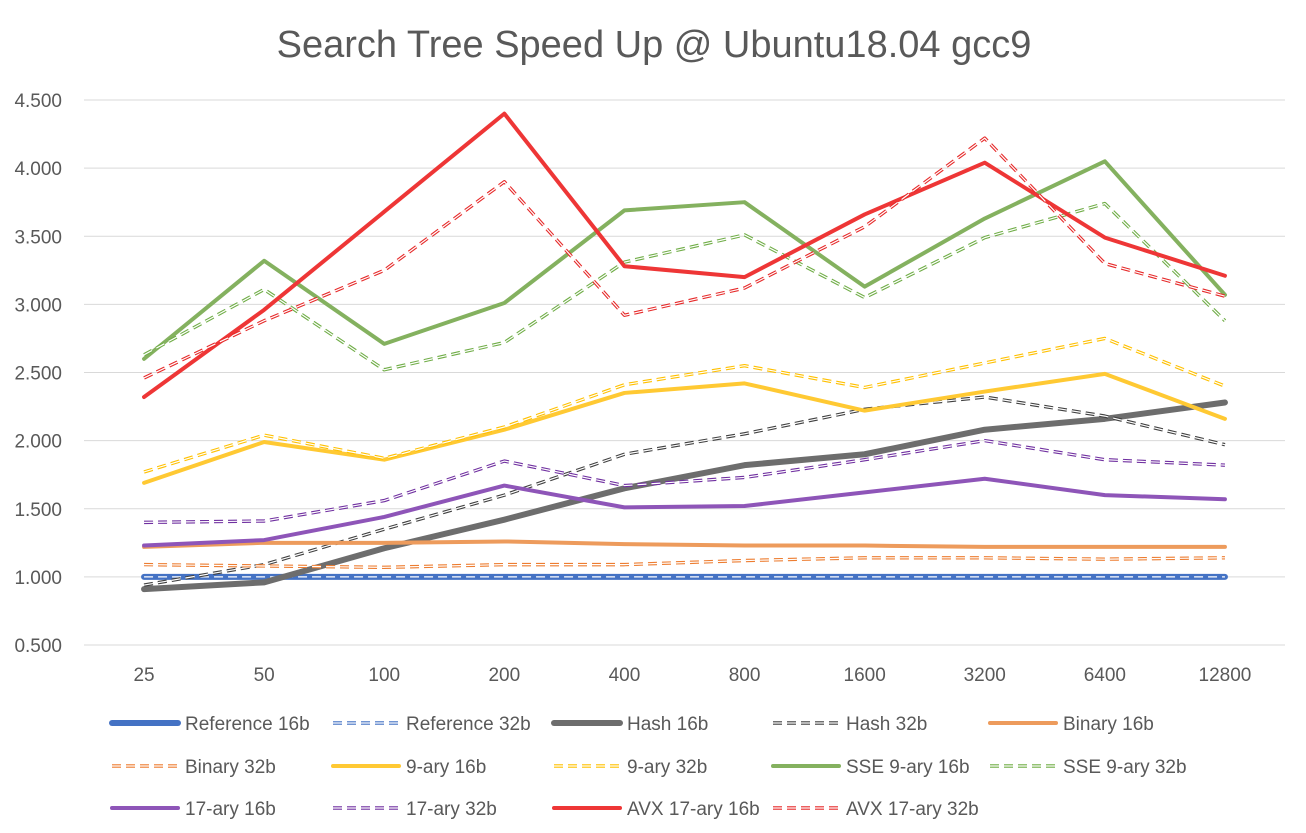 The image size is (1306, 833). Describe the element at coordinates (692, 675) in the screenshot. I see `x-axis-ticks: 25 50 100 200 400 800 1600 3200 6400 12800` at that location.